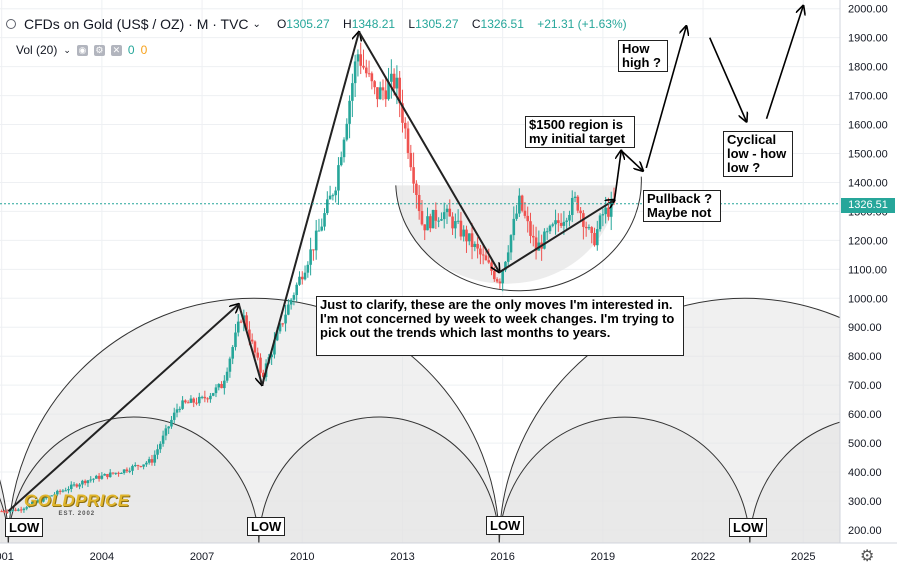 The height and width of the screenshot is (570, 897). What do you see at coordinates (281, 24) in the screenshot?
I see `open-label: O` at bounding box center [281, 24].